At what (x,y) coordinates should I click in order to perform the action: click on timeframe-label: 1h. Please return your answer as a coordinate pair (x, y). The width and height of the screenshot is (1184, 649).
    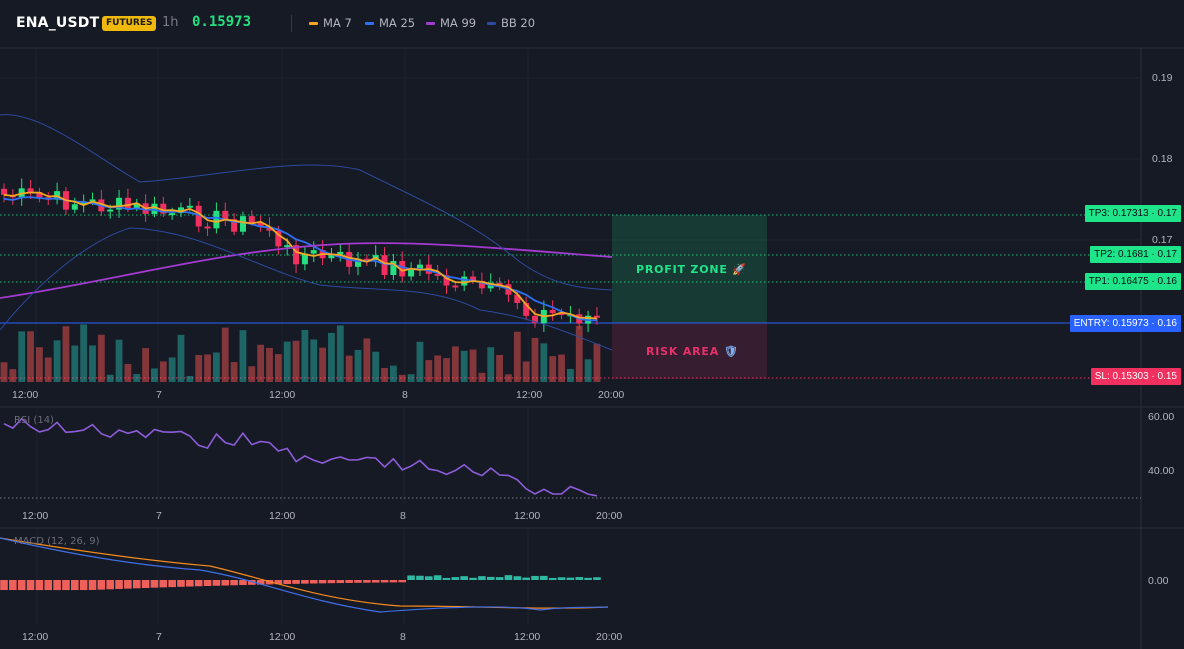
    Looking at the image, I should click on (170, 22).